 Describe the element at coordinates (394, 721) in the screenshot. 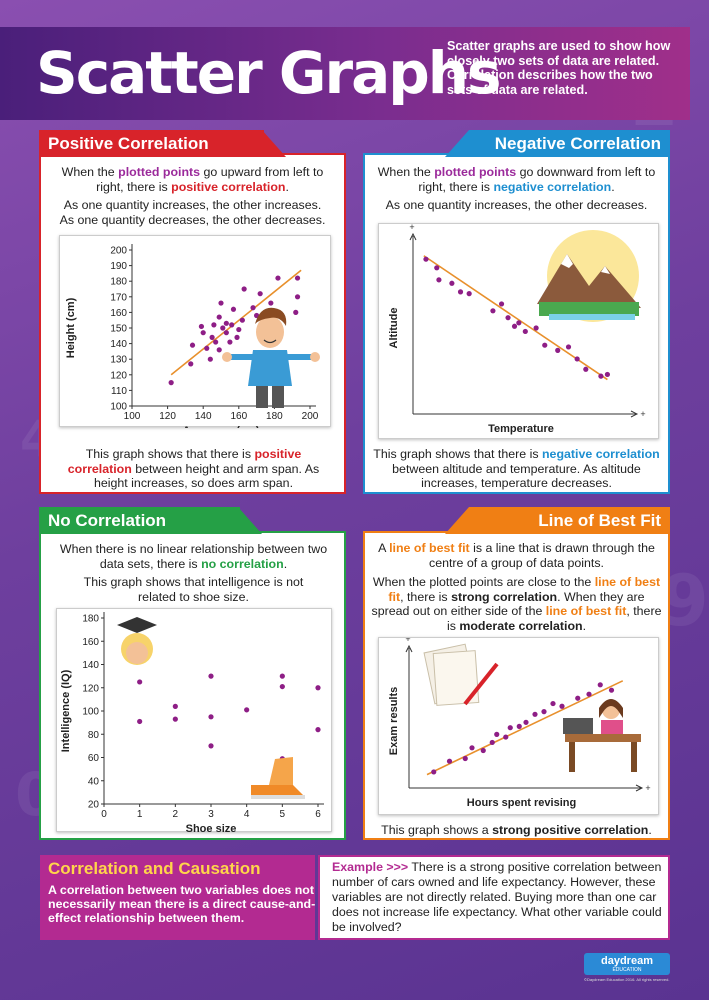

I see `y-axis-label: Exam results` at that location.